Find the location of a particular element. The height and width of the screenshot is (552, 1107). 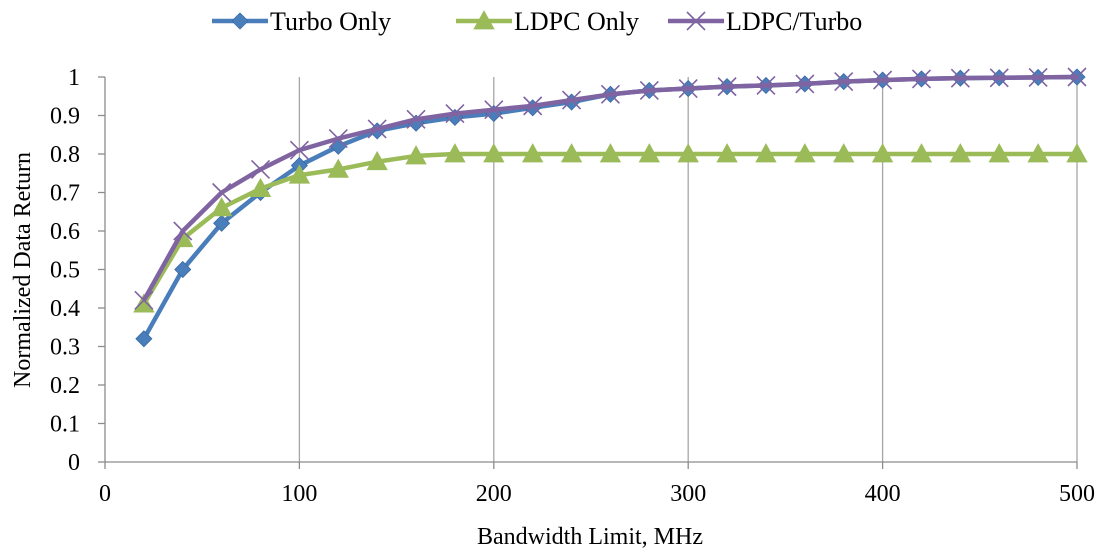

y-tick-labels: 0 0.1 0.2 0.3 0.4 0.5 0.6 0.7 0.8 0.9 1 is located at coordinates (65, 270).